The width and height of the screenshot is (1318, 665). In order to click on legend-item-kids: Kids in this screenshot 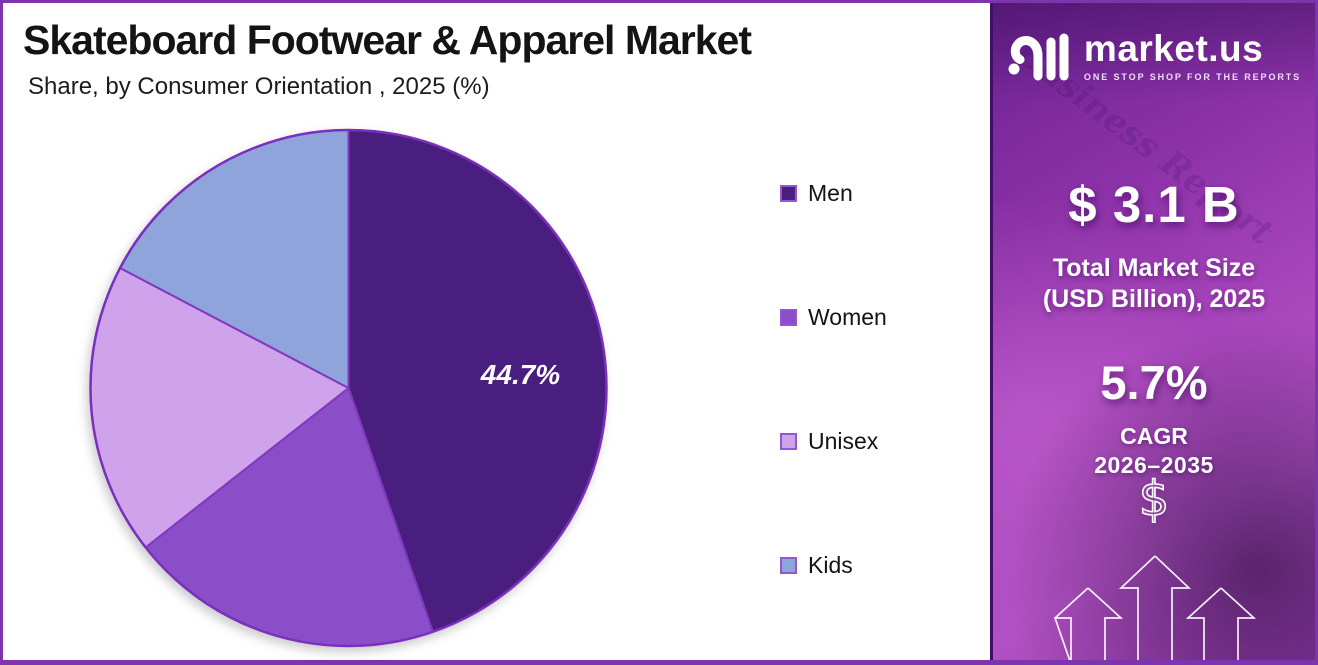, I will do `click(833, 565)`.